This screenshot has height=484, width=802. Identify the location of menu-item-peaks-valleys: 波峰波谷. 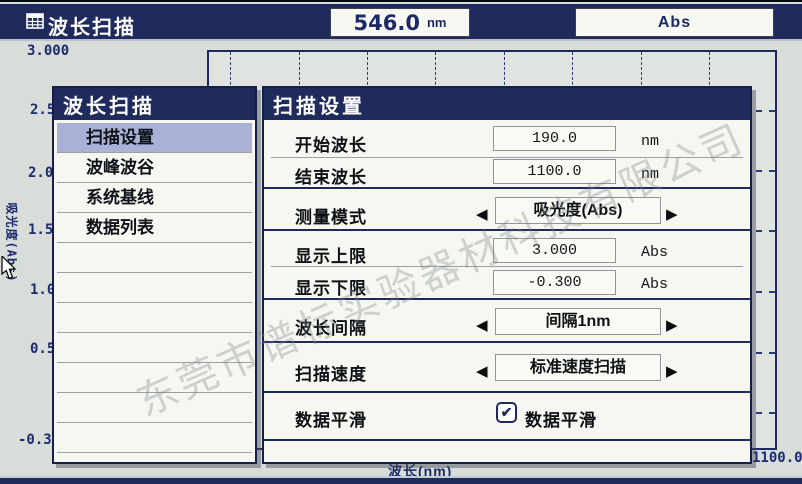
(154, 168).